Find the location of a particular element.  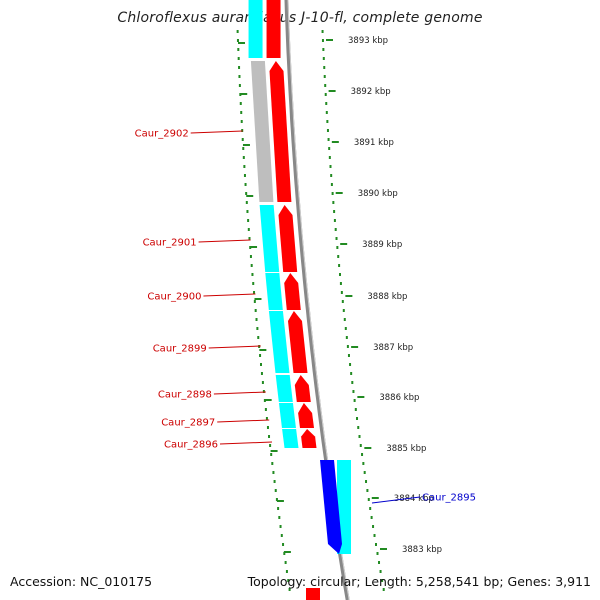

gene-label-caur_2901: Caur_2901 is located at coordinates (197, 243).